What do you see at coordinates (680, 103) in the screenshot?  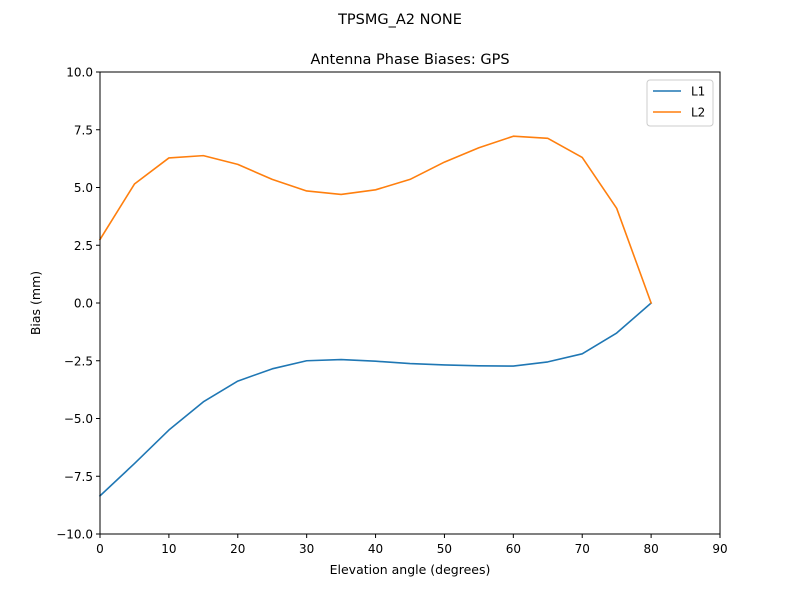 I see `legend: L1 L2` at bounding box center [680, 103].